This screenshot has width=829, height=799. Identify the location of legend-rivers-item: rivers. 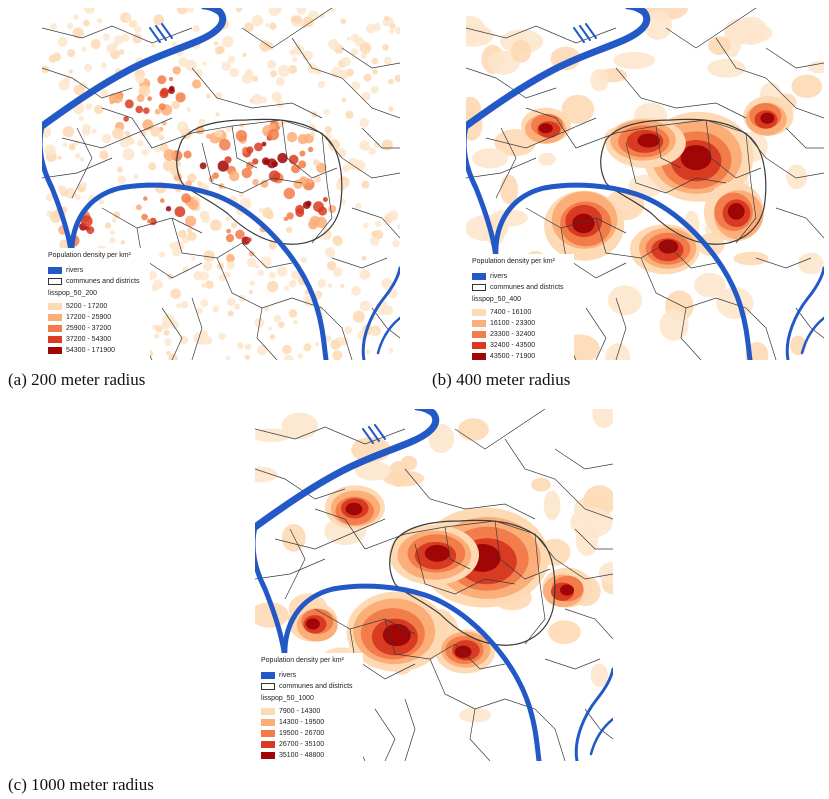
(520, 276).